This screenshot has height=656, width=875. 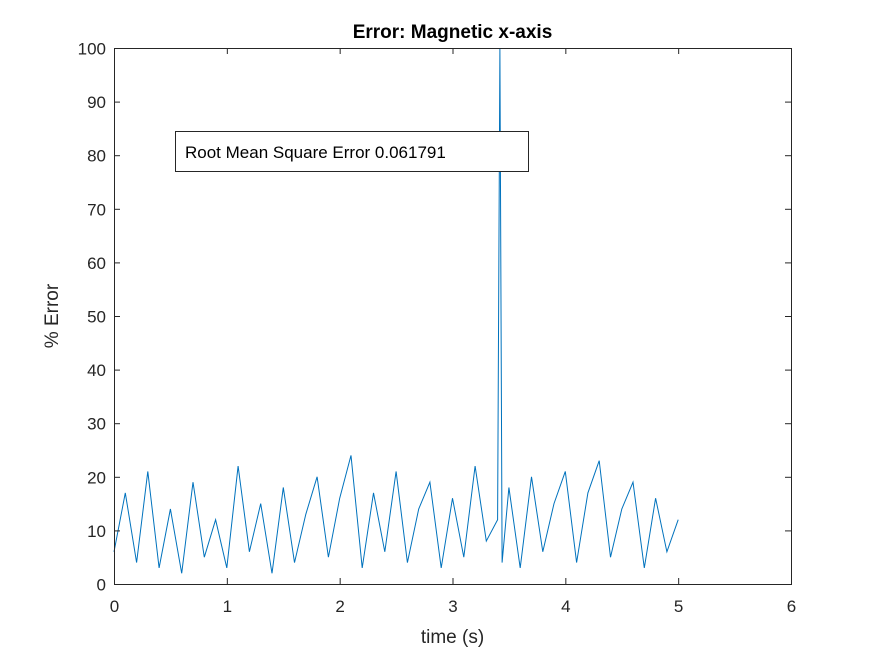 What do you see at coordinates (453, 32) in the screenshot?
I see `chart-title: Error: Magnetic x-axis` at bounding box center [453, 32].